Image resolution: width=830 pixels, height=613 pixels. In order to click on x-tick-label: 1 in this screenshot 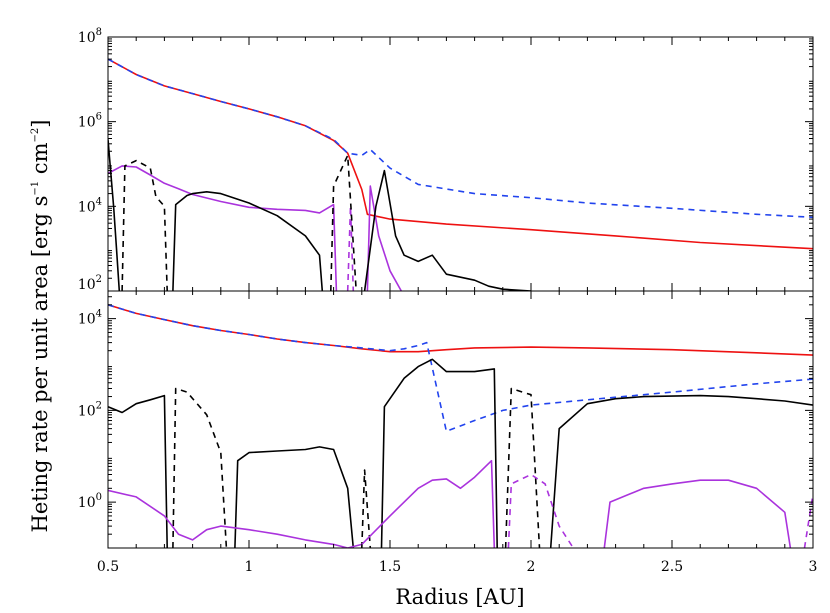, I will do `click(249, 567)`.